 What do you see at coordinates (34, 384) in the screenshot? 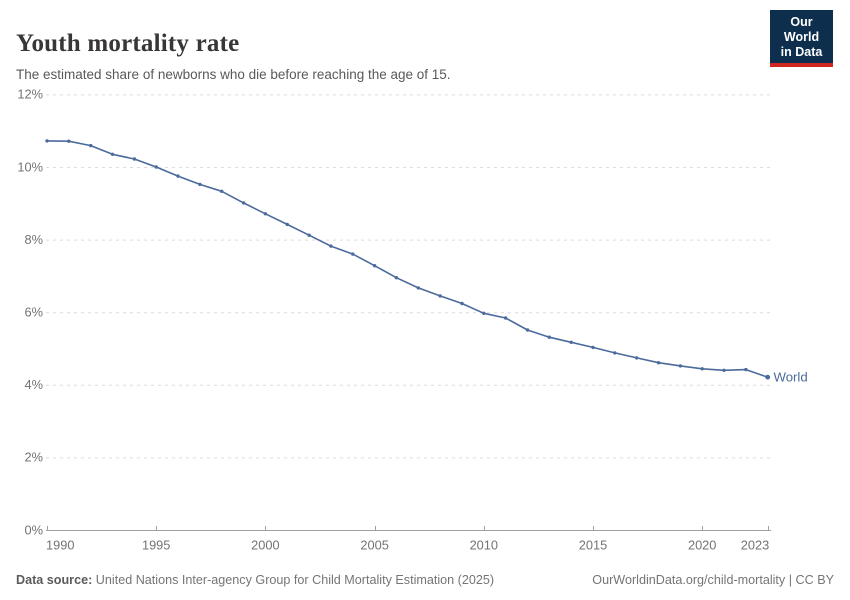
I see `y-axis-label-4: 4%` at bounding box center [34, 384].